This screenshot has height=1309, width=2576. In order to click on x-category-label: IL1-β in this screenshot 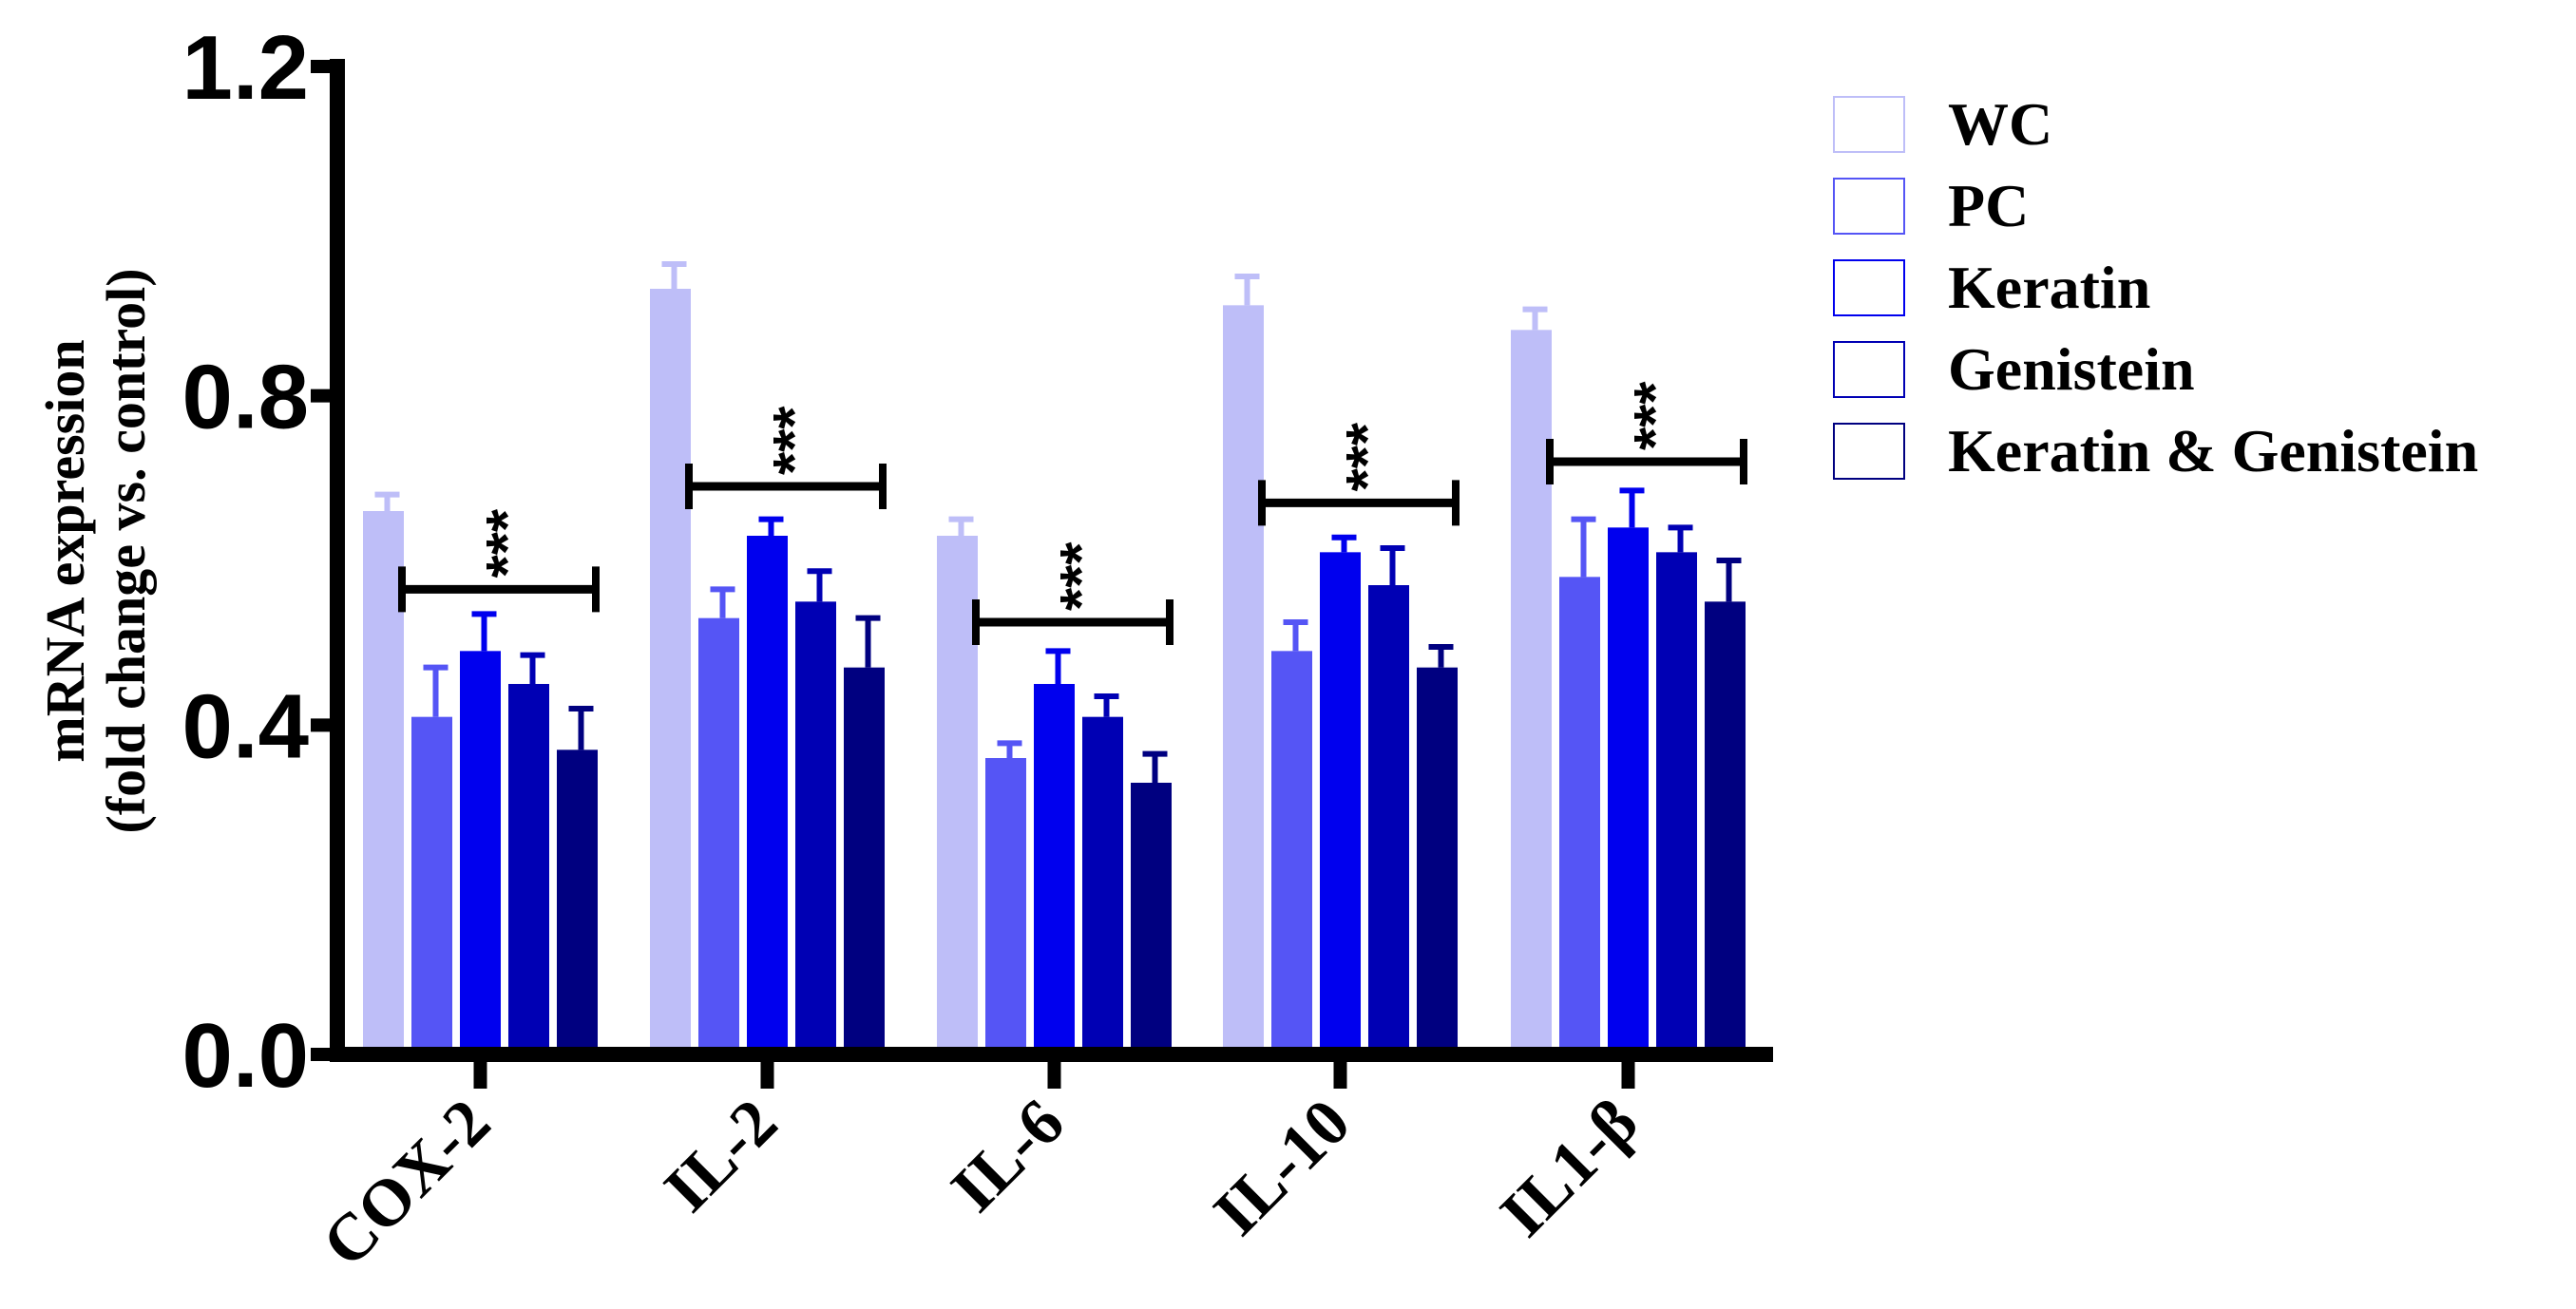, I will do `click(1569, 1168)`.